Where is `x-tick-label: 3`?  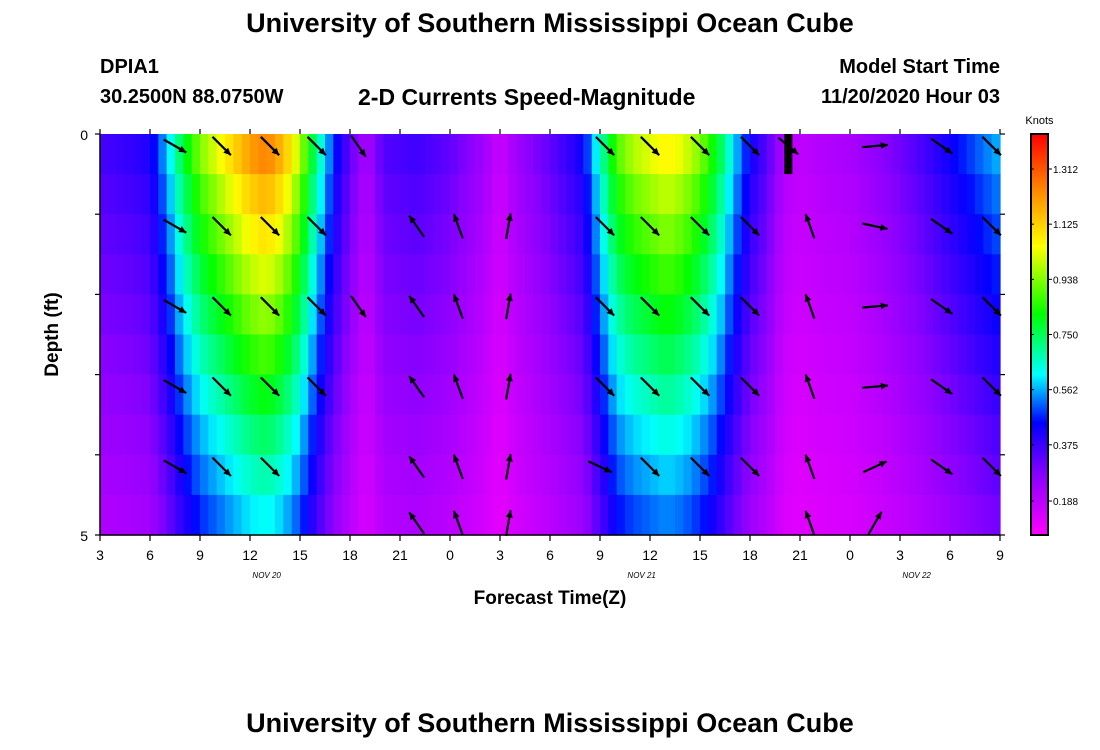 x-tick-label: 3 is located at coordinates (100, 555).